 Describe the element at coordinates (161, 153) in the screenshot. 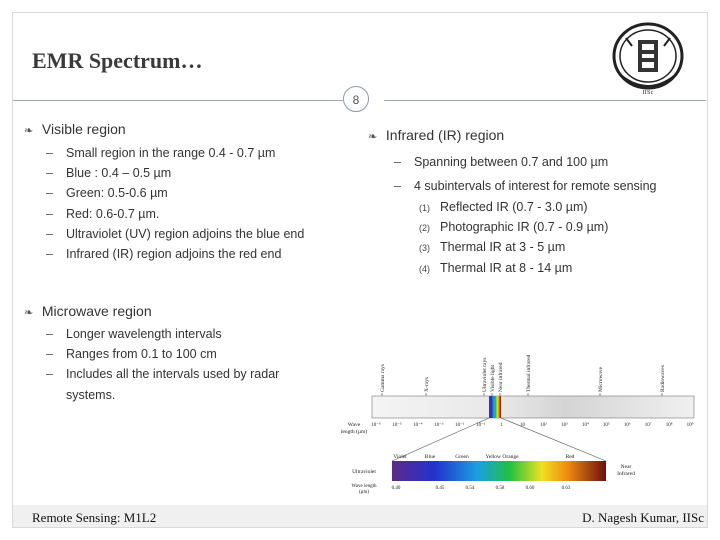

I see `list-item: – Small region in the range 0.4 - 0.7 µm` at that location.